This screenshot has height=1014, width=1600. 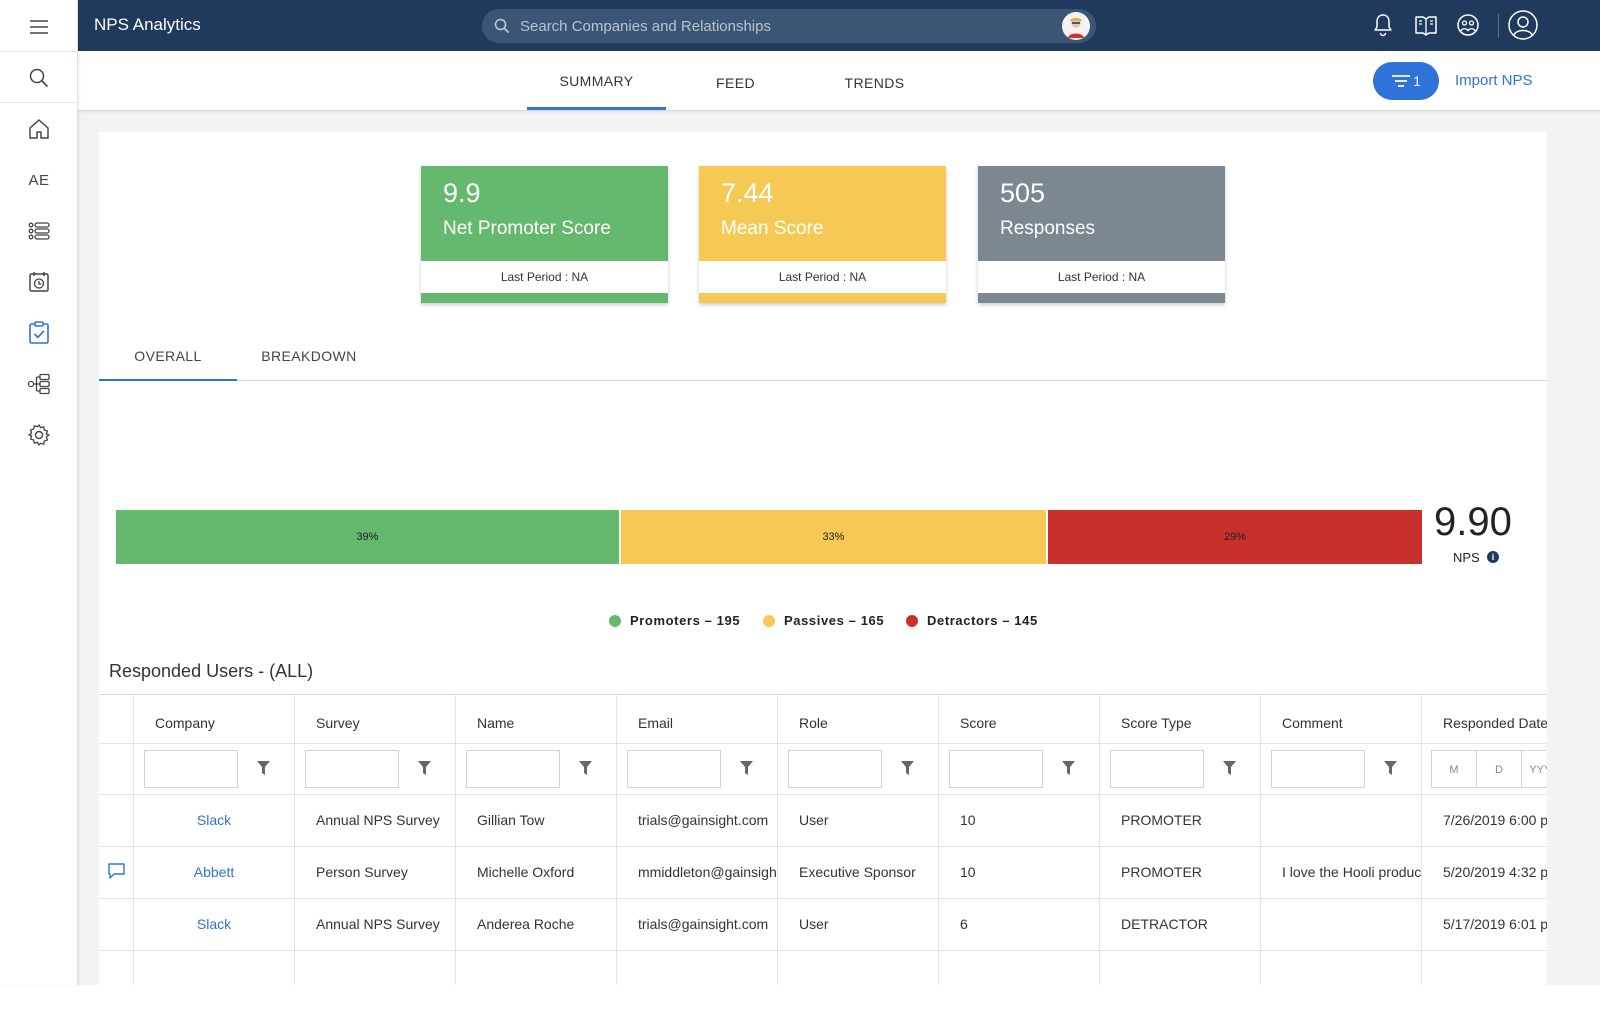 I want to click on filter-button: 1, so click(x=1406, y=81).